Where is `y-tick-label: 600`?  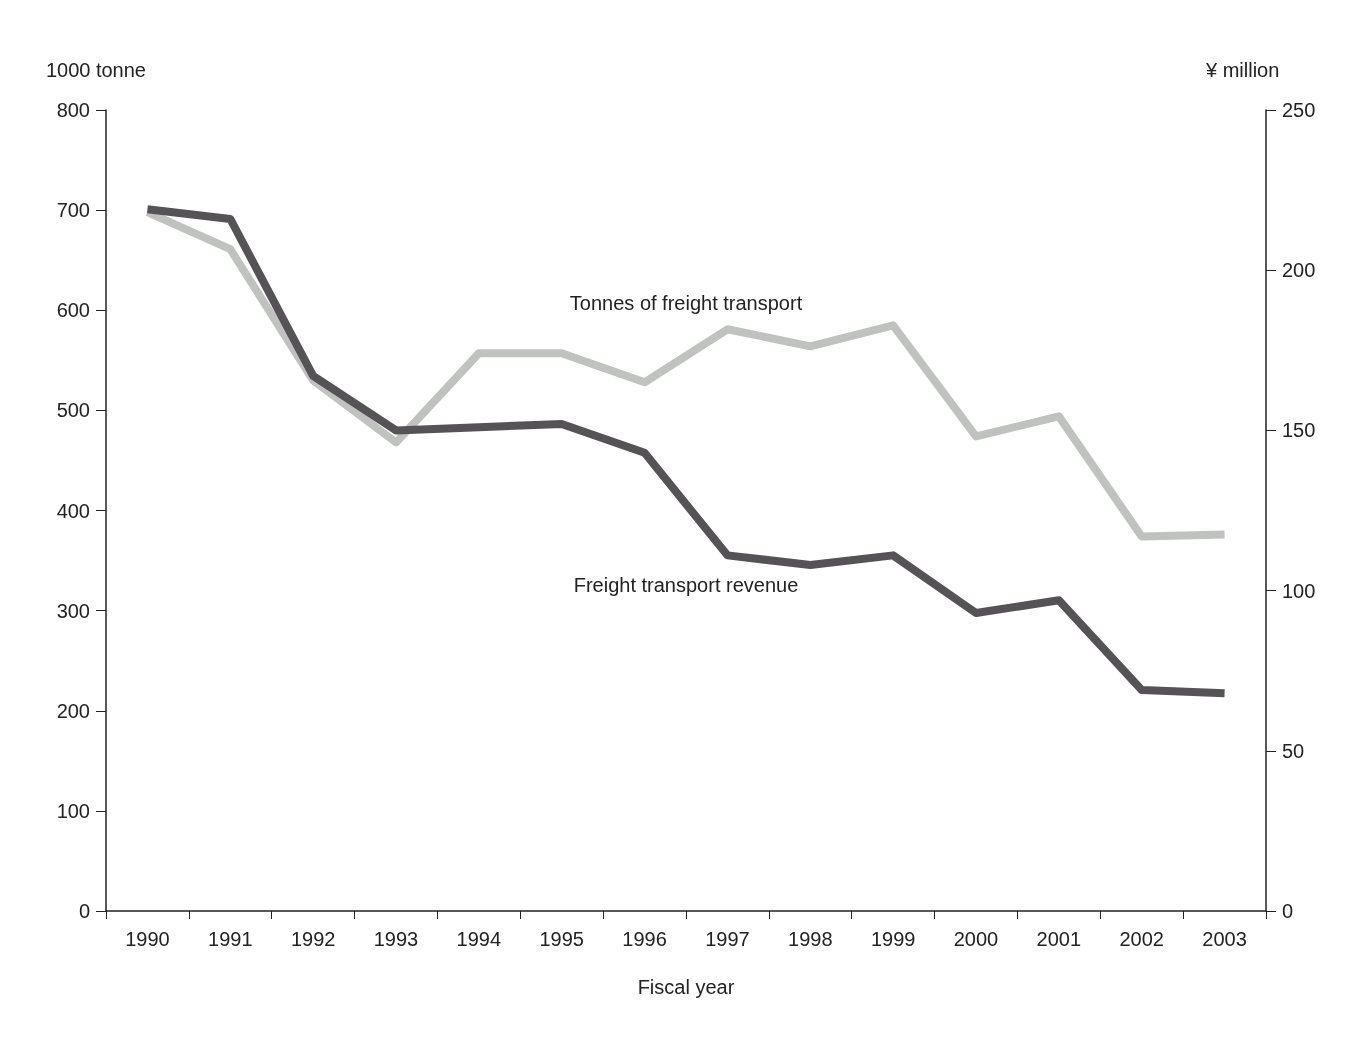 y-tick-label: 600 is located at coordinates (73, 310).